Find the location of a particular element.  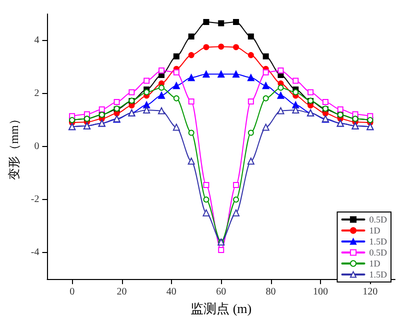

x-tick-label: 40 is located at coordinates (171, 292).